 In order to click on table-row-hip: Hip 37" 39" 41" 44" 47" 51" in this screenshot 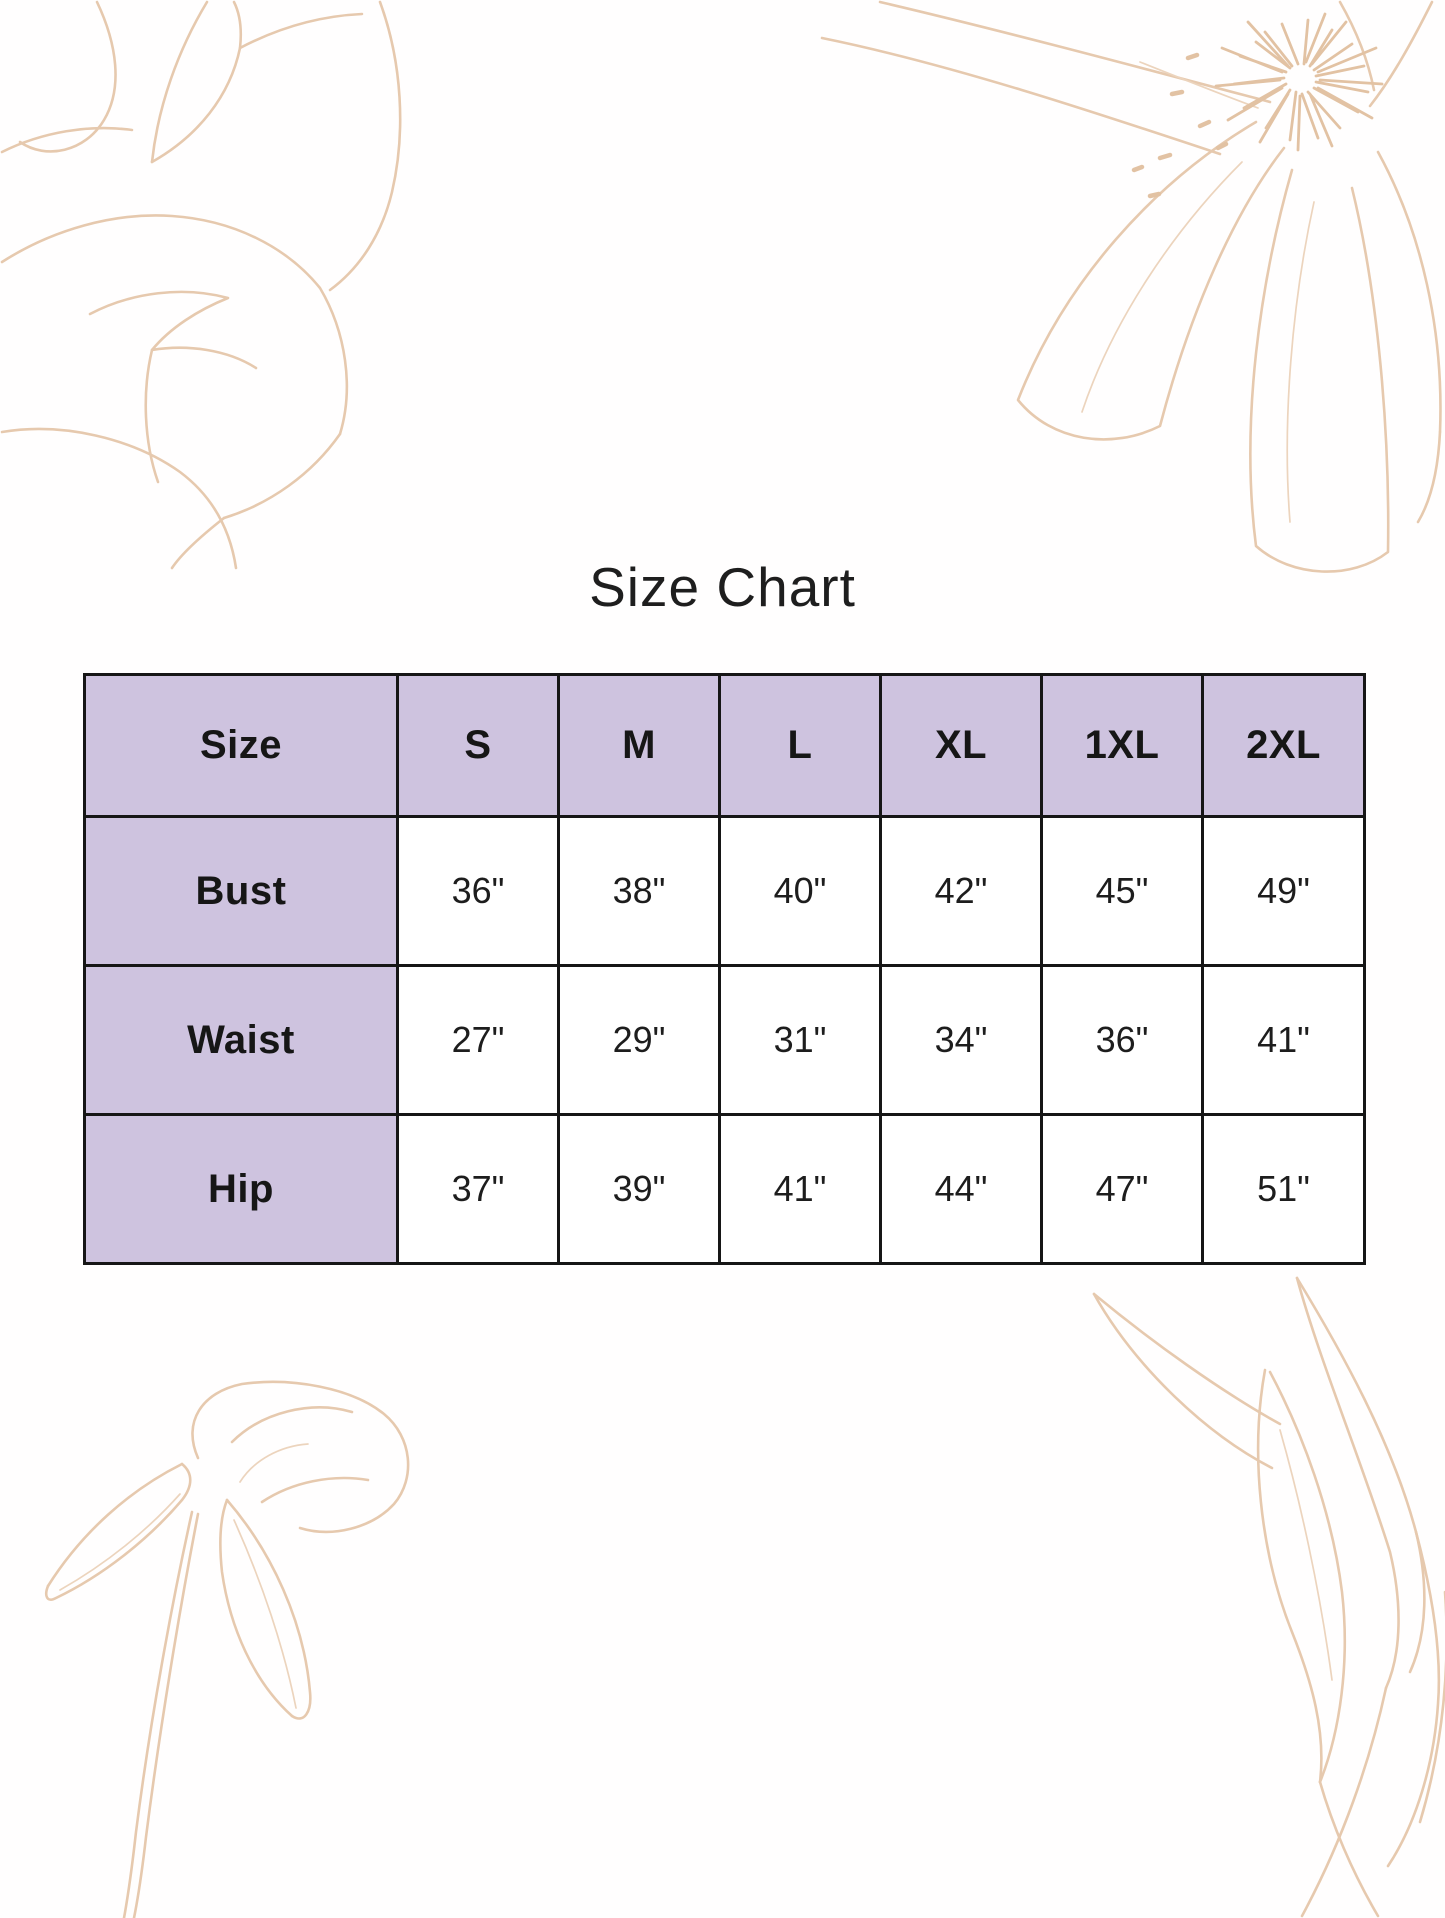, I will do `click(724, 1189)`.